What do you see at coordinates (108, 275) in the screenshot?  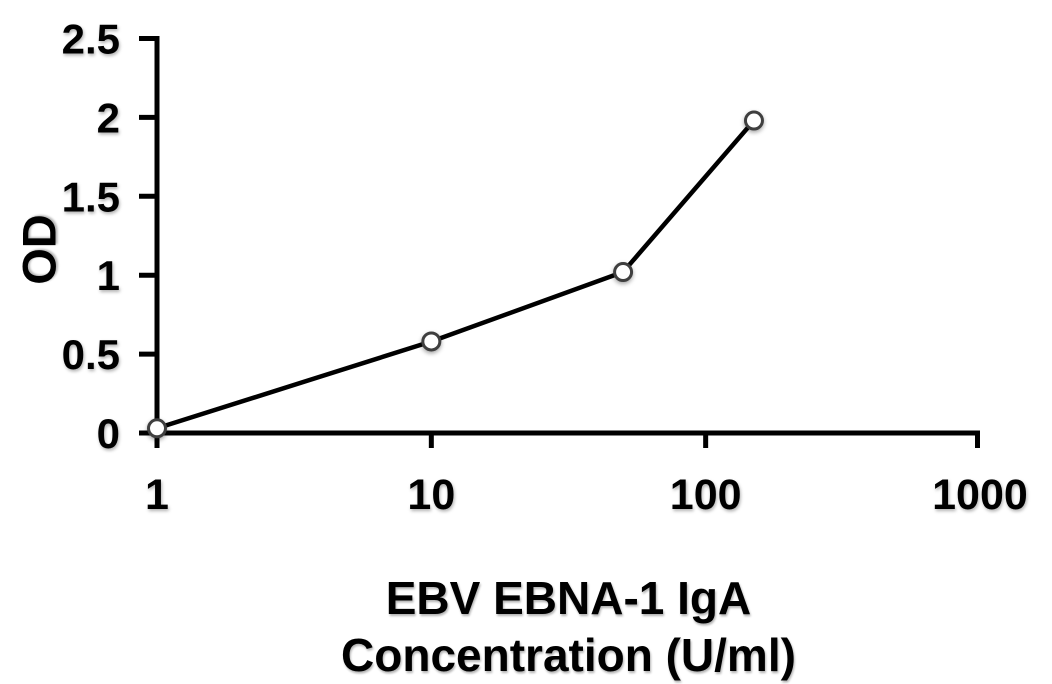 I see `y-tick-label: 1` at bounding box center [108, 275].